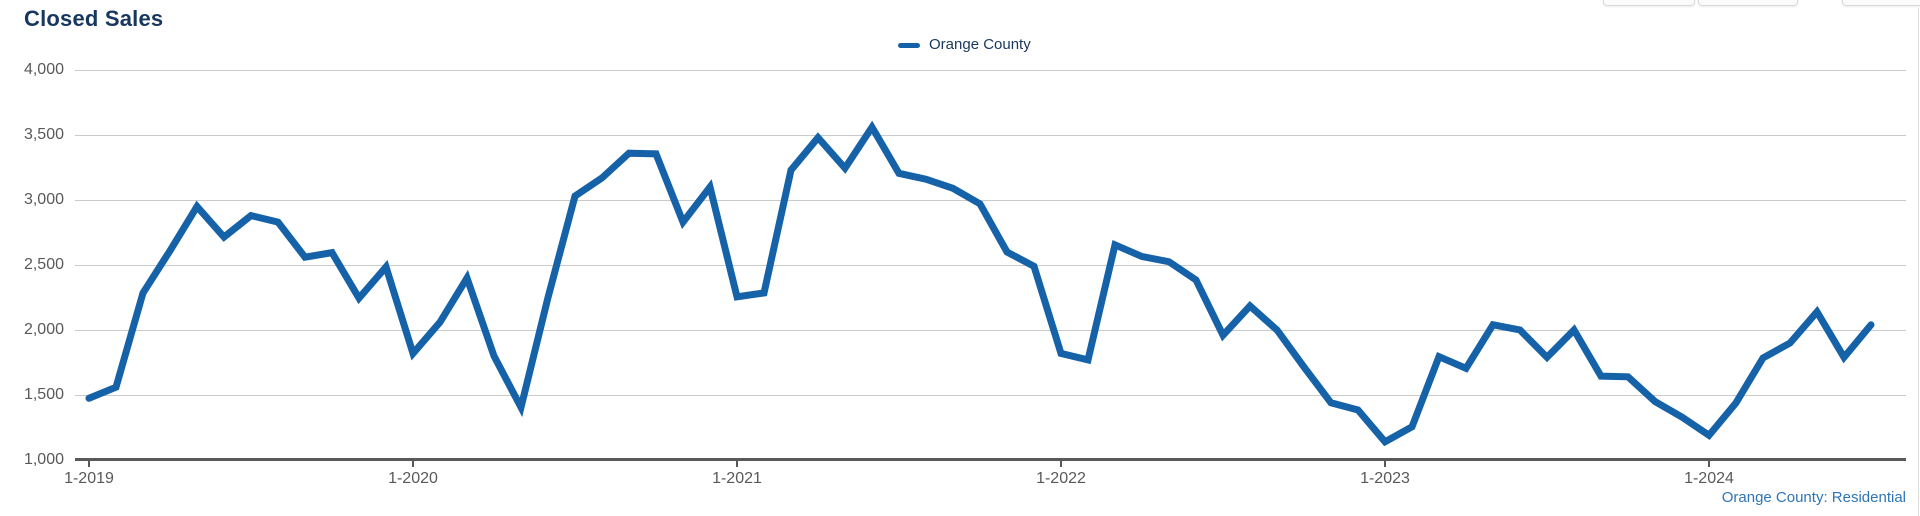 The width and height of the screenshot is (1920, 516). Describe the element at coordinates (1918, 262) in the screenshot. I see `panel-right-border` at that location.